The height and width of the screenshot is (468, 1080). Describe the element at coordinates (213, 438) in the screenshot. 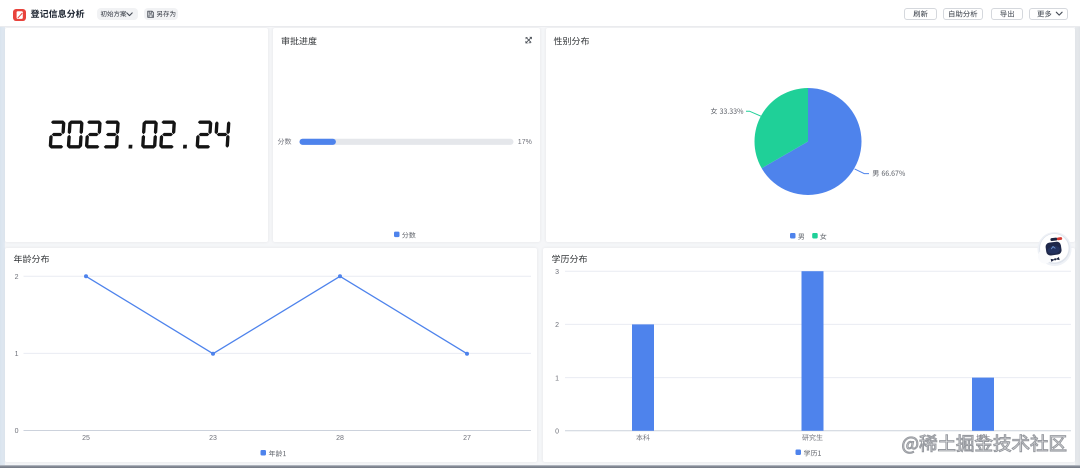

I see `svg-text: 23` at that location.